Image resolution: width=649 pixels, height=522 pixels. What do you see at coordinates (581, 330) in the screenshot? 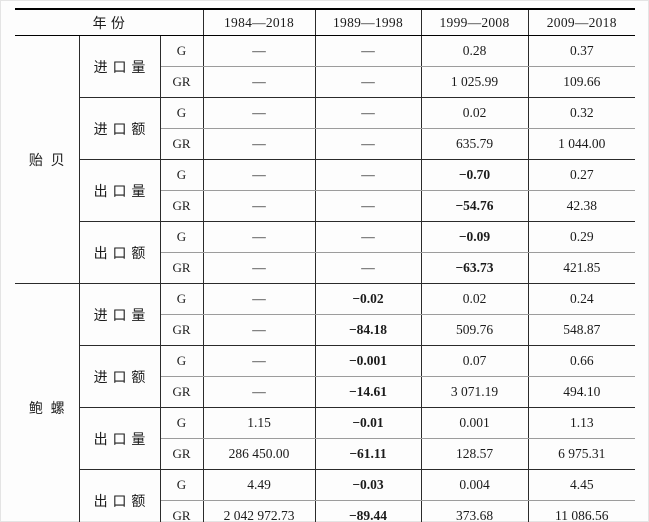
I see `value-cell: 548.87` at bounding box center [581, 330].